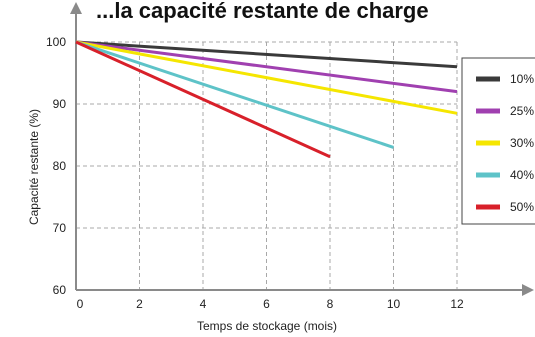  Describe the element at coordinates (267, 326) in the screenshot. I see `x-axis-label: Temps de stockage (mois)` at that location.